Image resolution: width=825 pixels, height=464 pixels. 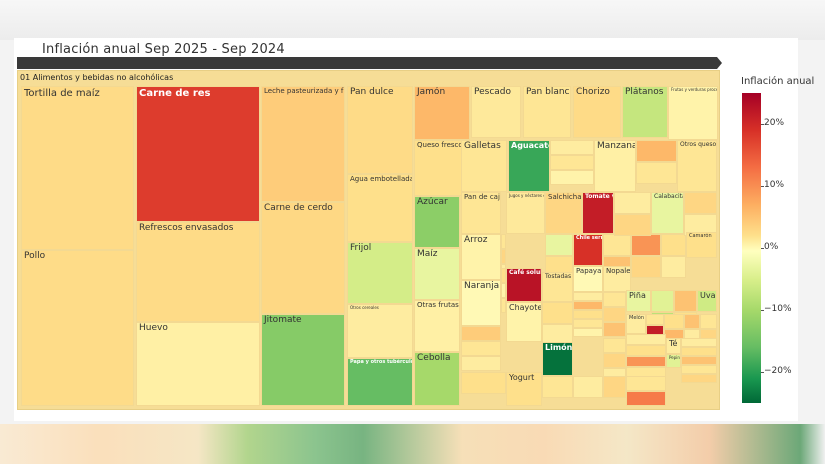 What do you see at coordinates (598, 213) in the screenshot?
I see `treemap-tile-tomate-verde: Tomate verde` at bounding box center [598, 213].